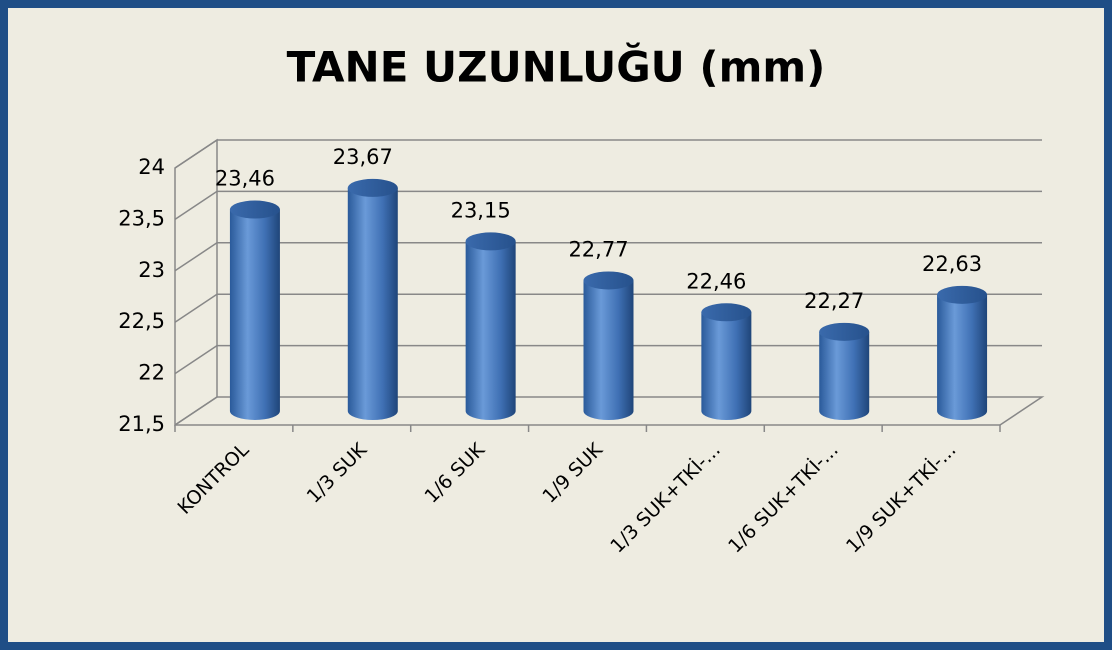  What do you see at coordinates (481, 210) in the screenshot?
I see `data-label: 23,15` at bounding box center [481, 210].